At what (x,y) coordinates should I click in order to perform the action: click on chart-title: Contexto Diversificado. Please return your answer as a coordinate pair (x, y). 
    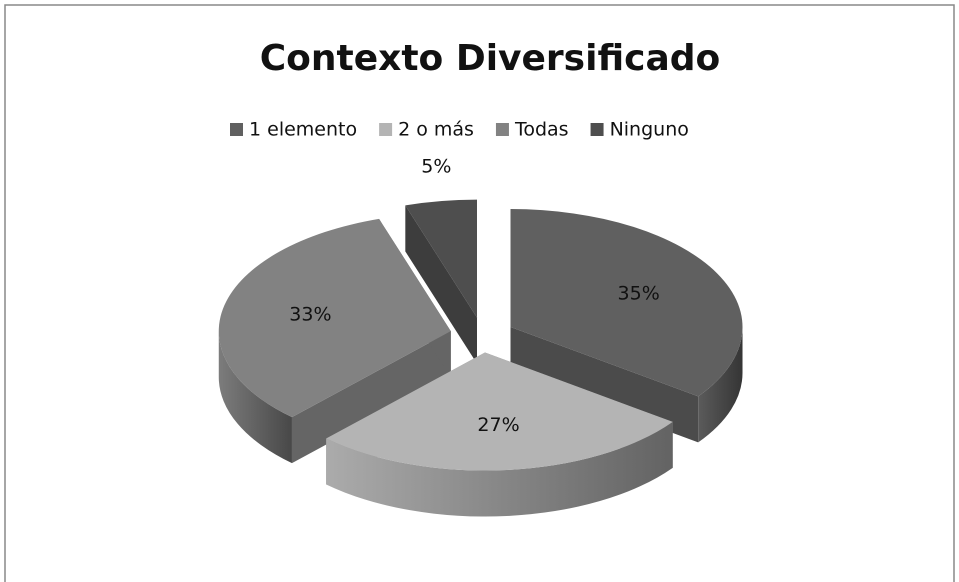
    Looking at the image, I should click on (490, 58).